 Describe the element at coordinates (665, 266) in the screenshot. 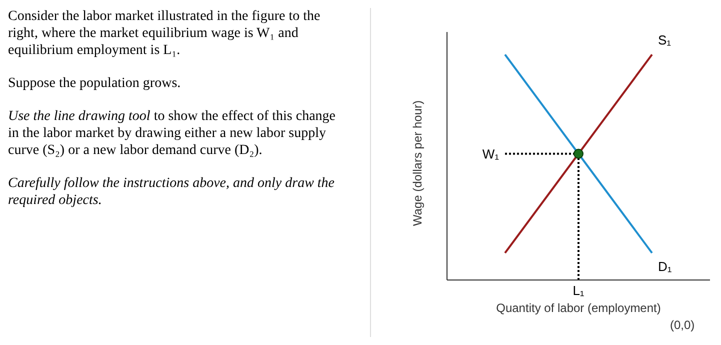

I see `series-label: D₁` at that location.